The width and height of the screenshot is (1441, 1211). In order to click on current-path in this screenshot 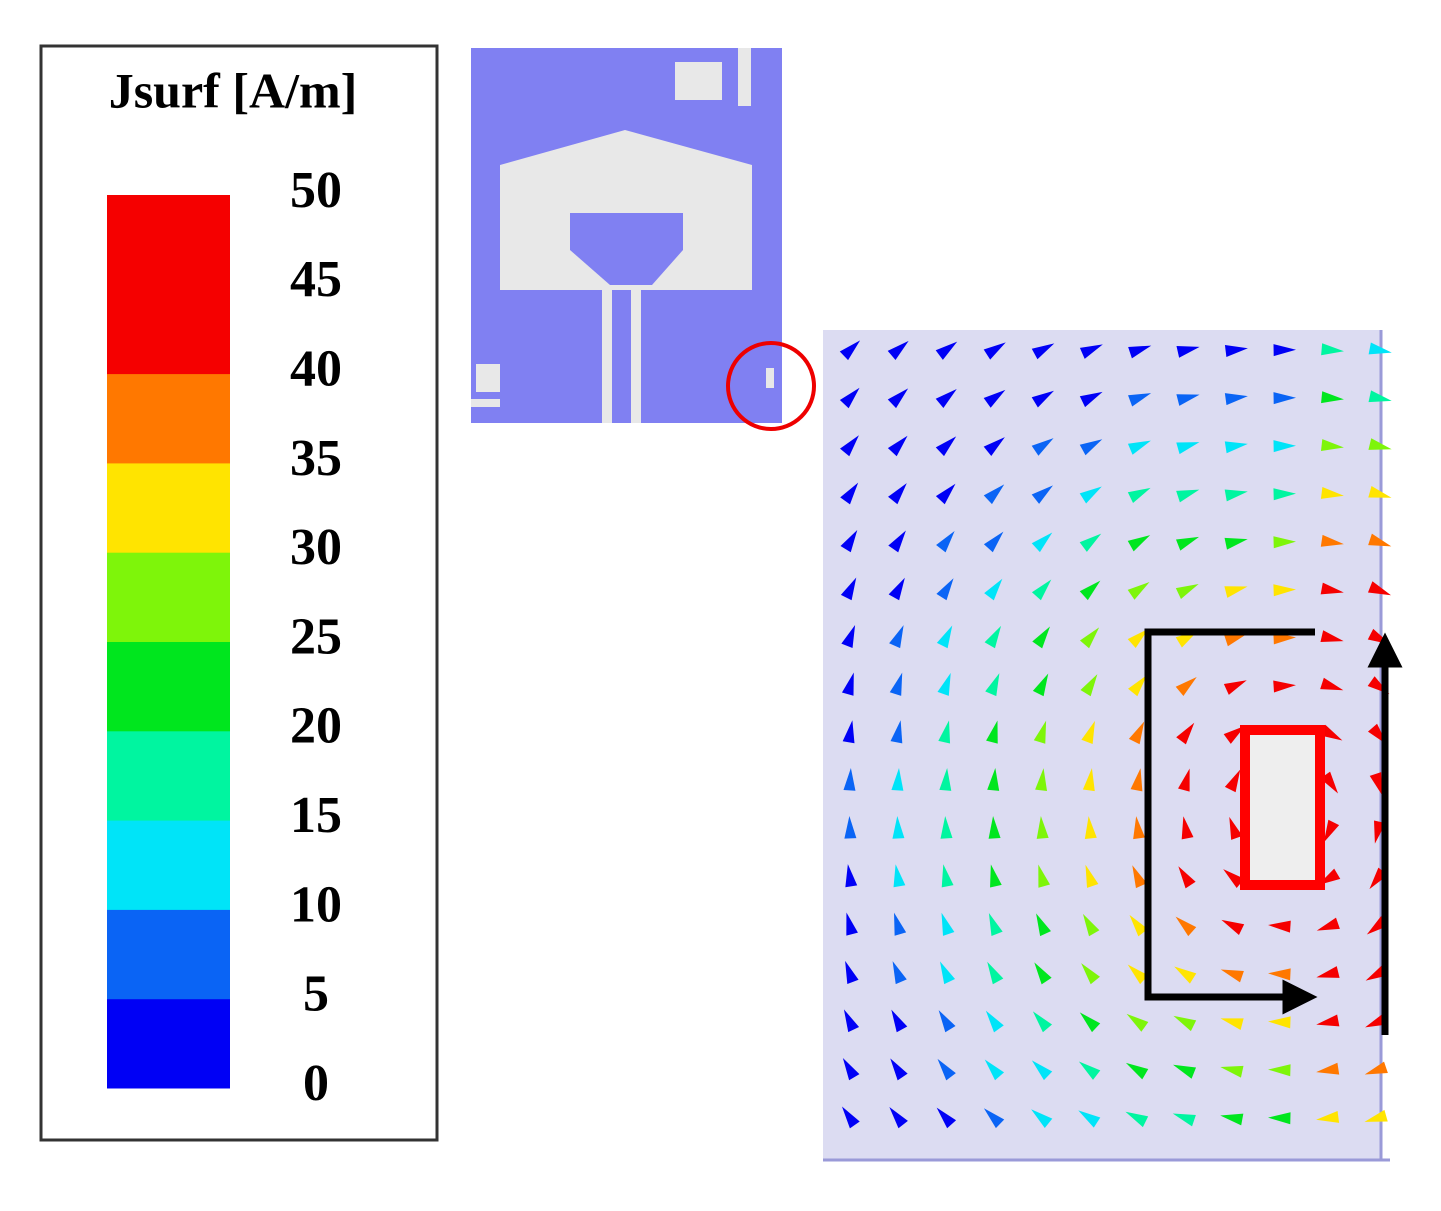, I will do `click(1231, 821)`.